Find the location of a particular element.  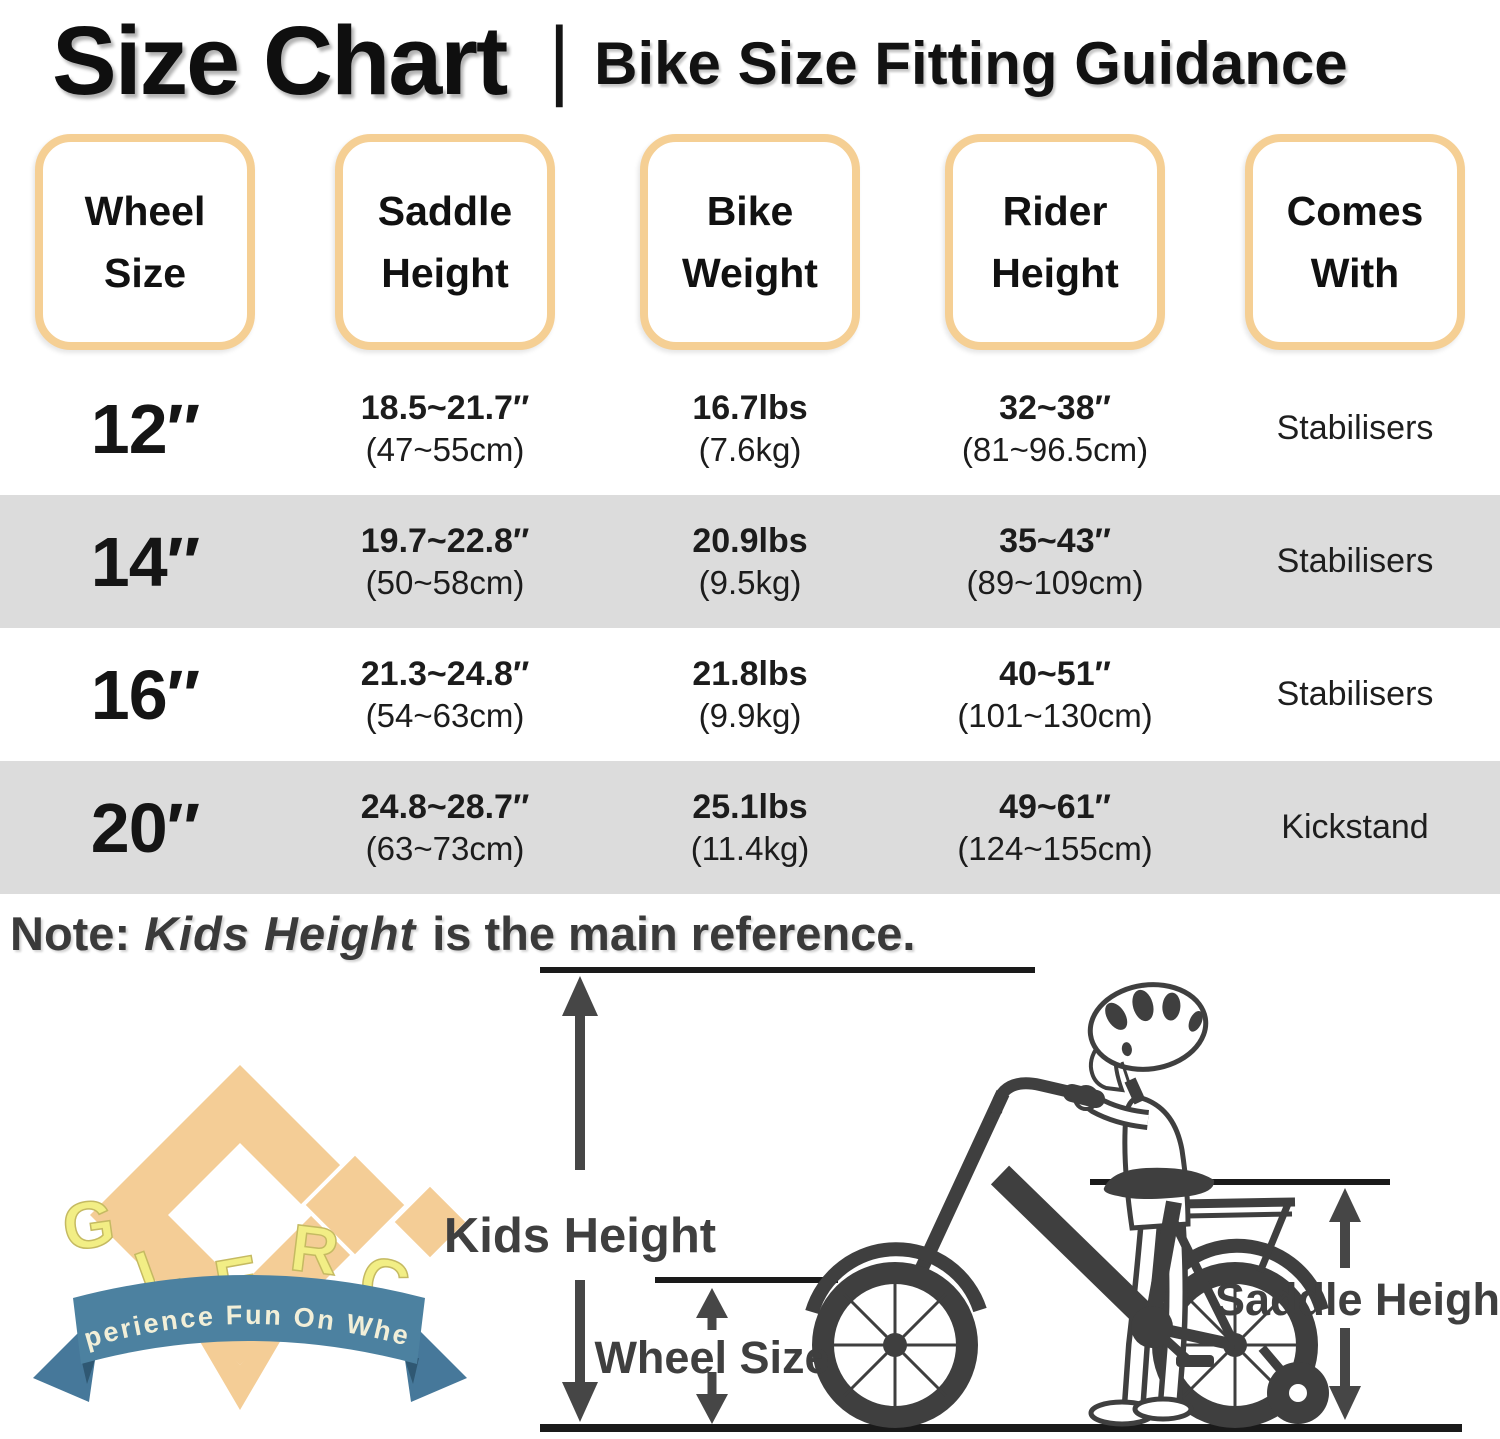

header-wheel-size: Wheel Size is located at coordinates (145, 242).